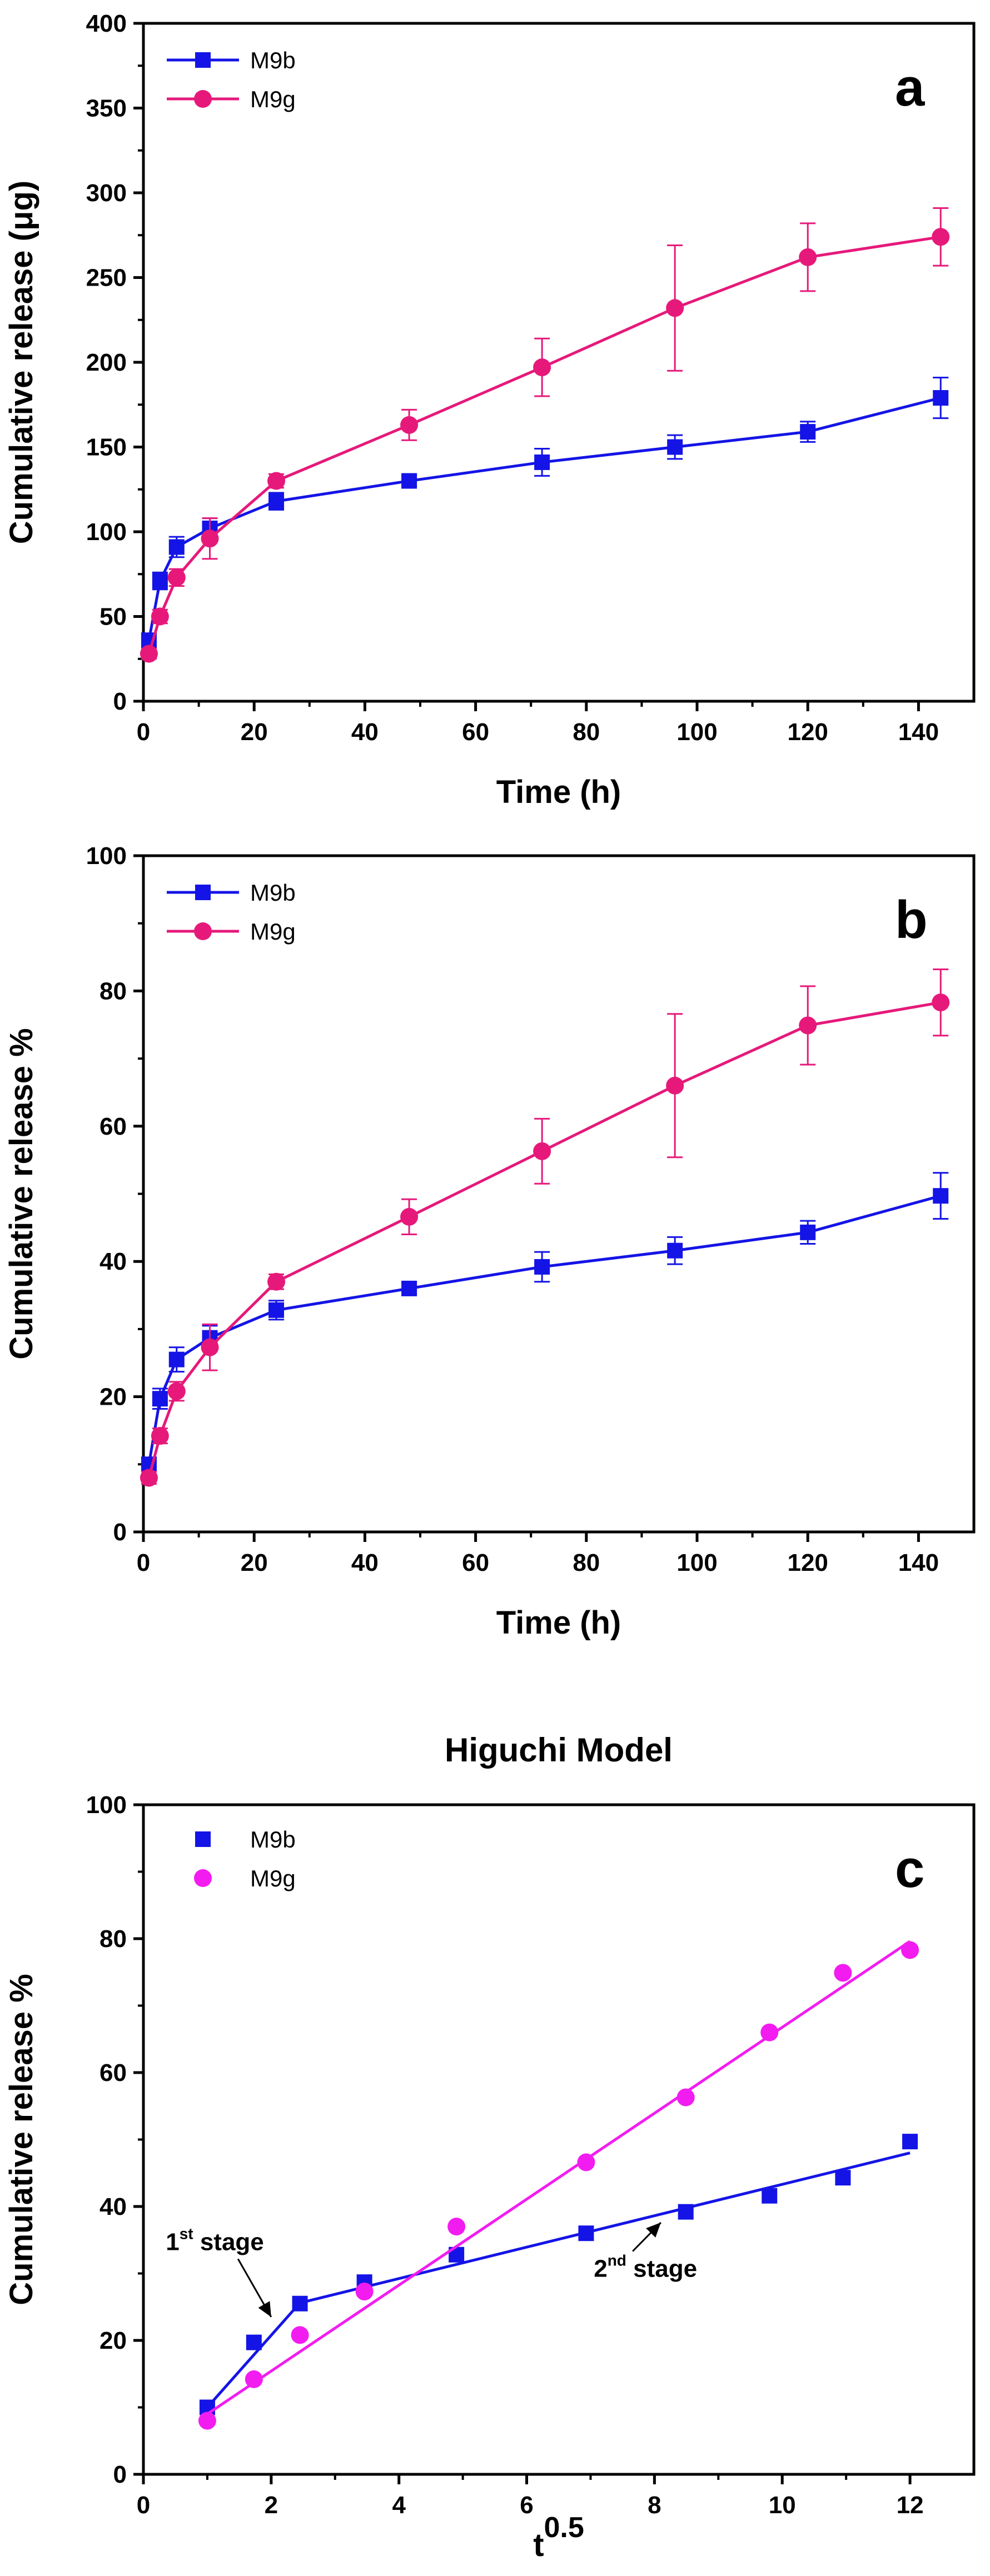 The image size is (990, 2576). What do you see at coordinates (107, 362) in the screenshot?
I see `y-tick-label: 200` at bounding box center [107, 362].